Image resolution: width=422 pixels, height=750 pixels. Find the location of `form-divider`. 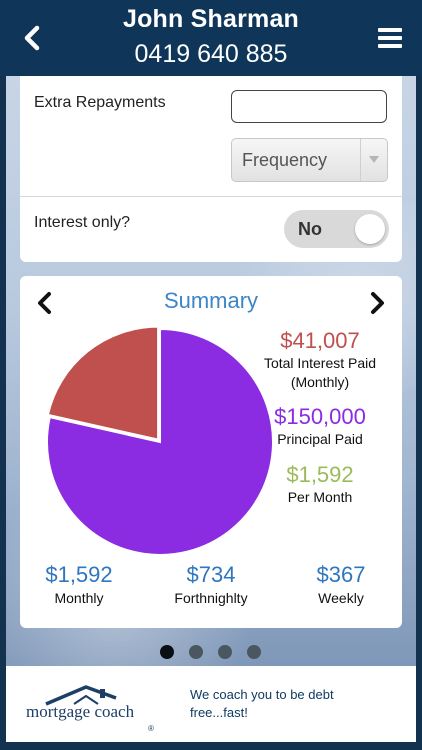

form-divider is located at coordinates (211, 196).